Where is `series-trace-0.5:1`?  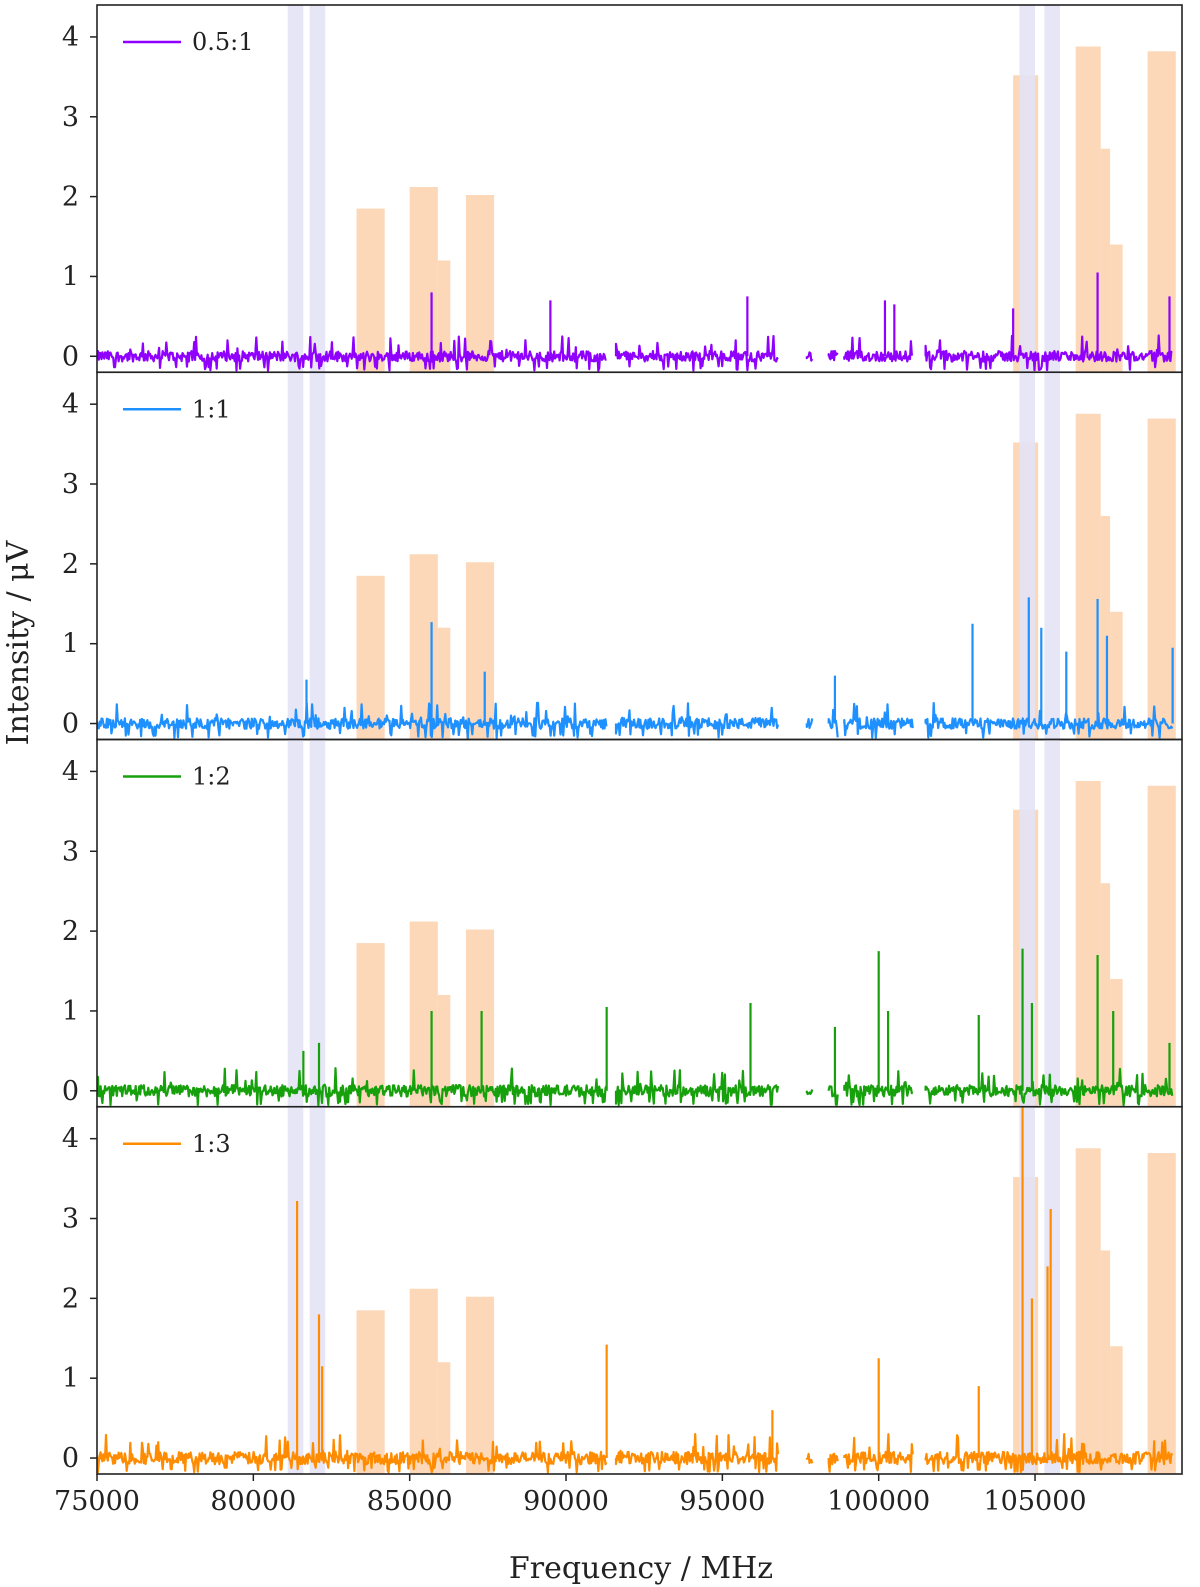 series-trace-0.5:1 is located at coordinates (635, 353).